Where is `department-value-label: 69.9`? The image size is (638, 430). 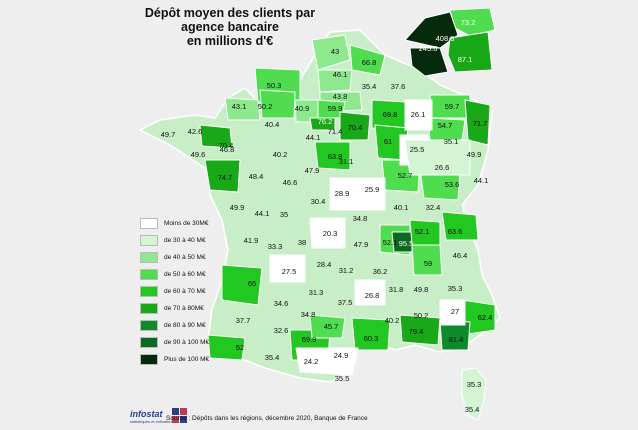
department-value-label: 69.9 is located at coordinates (309, 339).